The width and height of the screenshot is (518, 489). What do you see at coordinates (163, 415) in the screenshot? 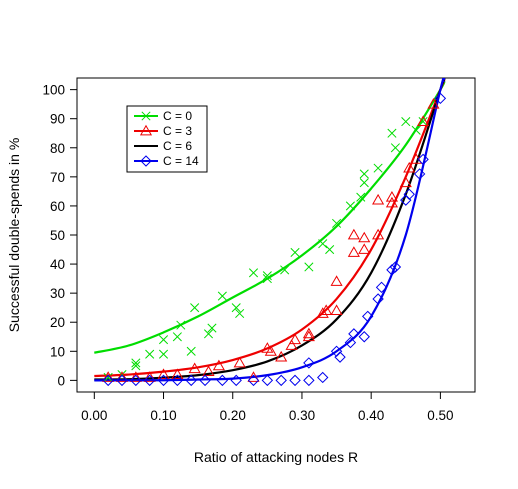
I see `x-tick-label: 0.10` at bounding box center [163, 415].